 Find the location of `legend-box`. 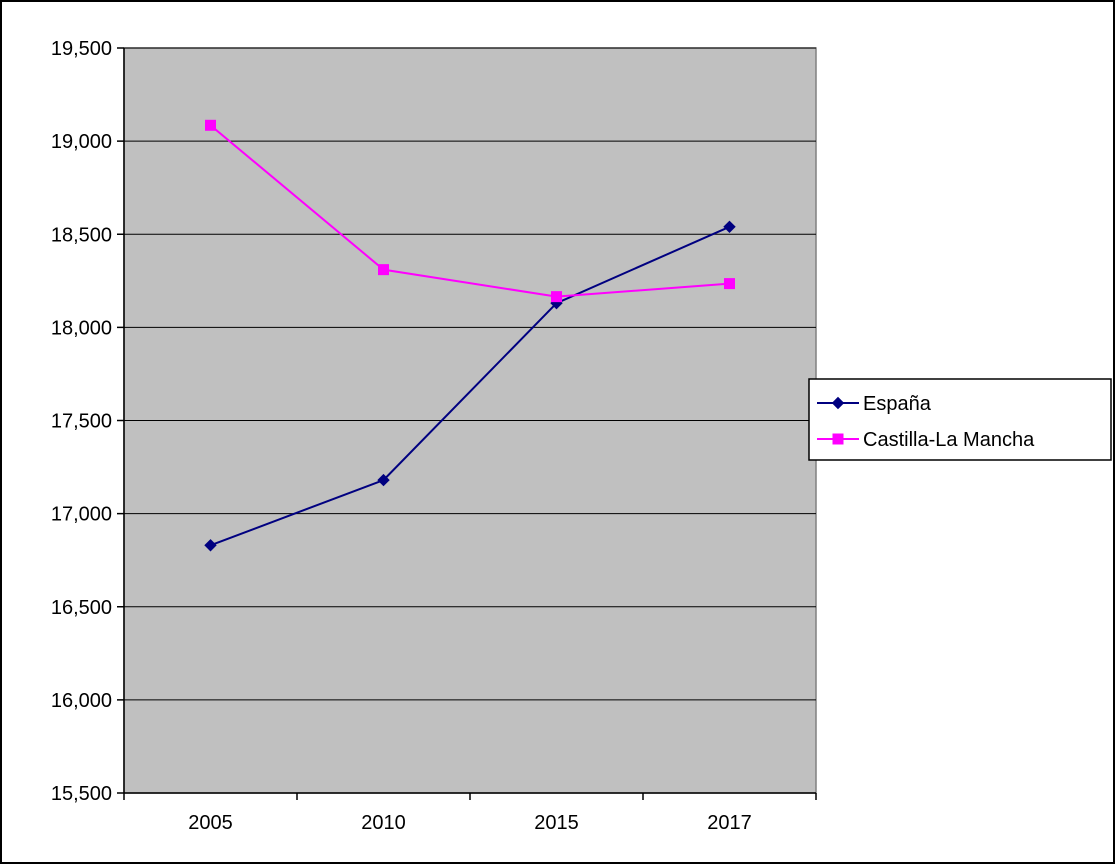

legend-box is located at coordinates (960, 419).